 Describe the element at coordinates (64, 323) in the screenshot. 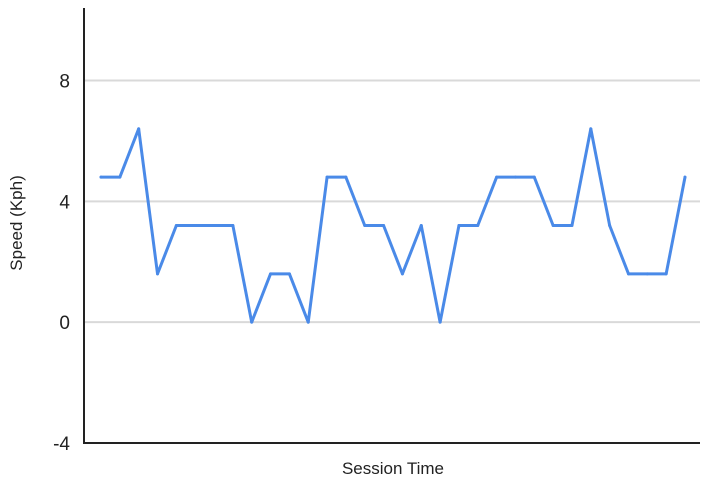

I see `y-tick-label: 0` at that location.